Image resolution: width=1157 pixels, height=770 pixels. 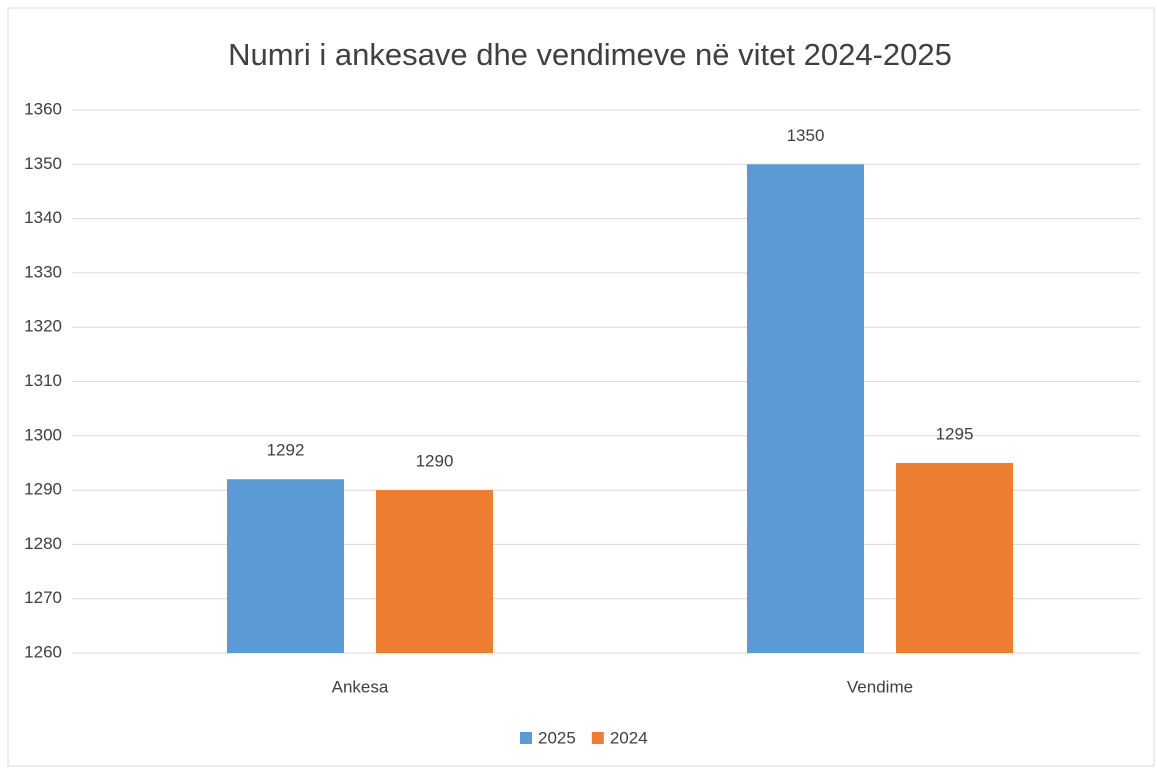 What do you see at coordinates (43, 326) in the screenshot?
I see `y-tick-label: 1320` at bounding box center [43, 326].